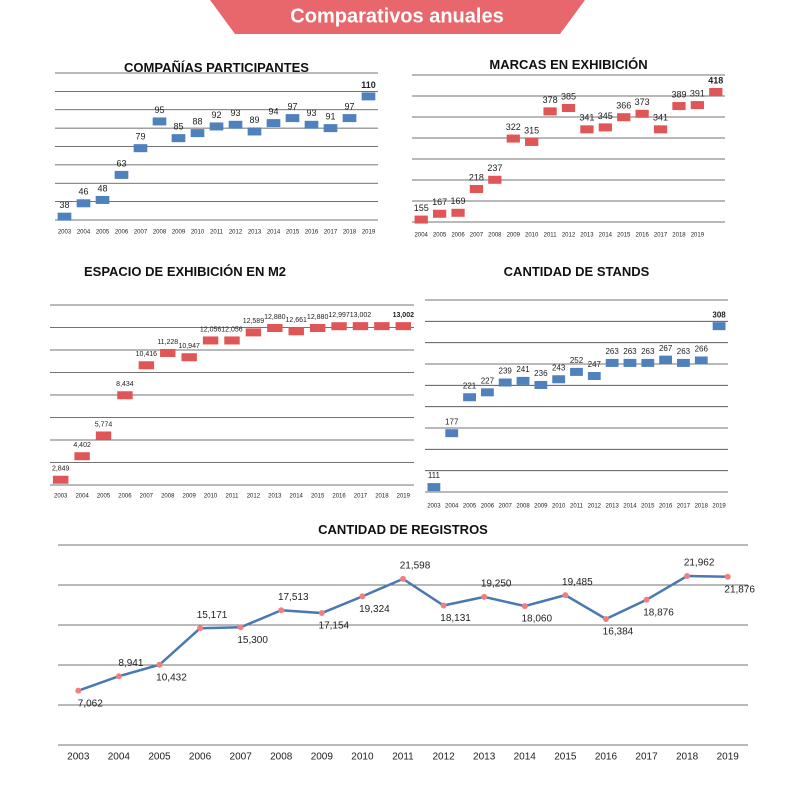 This screenshot has height=798, width=792. Describe the element at coordinates (311, 113) in the screenshot. I see `data-label: 93` at that location.